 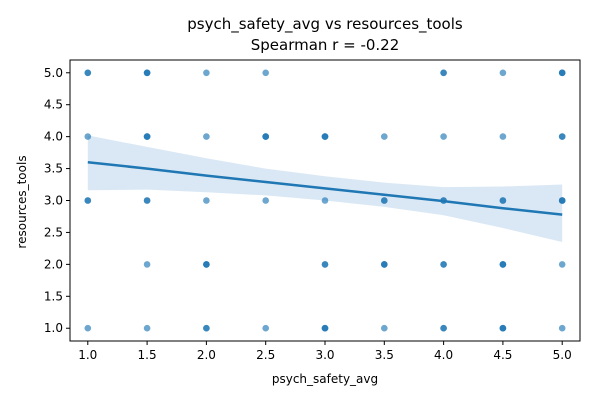 What do you see at coordinates (147, 355) in the screenshot?
I see `x-tick-label: 1.5` at bounding box center [147, 355].